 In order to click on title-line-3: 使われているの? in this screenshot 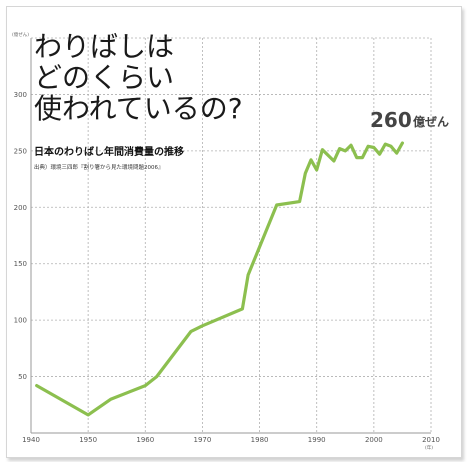, I will do `click(138, 108)`.